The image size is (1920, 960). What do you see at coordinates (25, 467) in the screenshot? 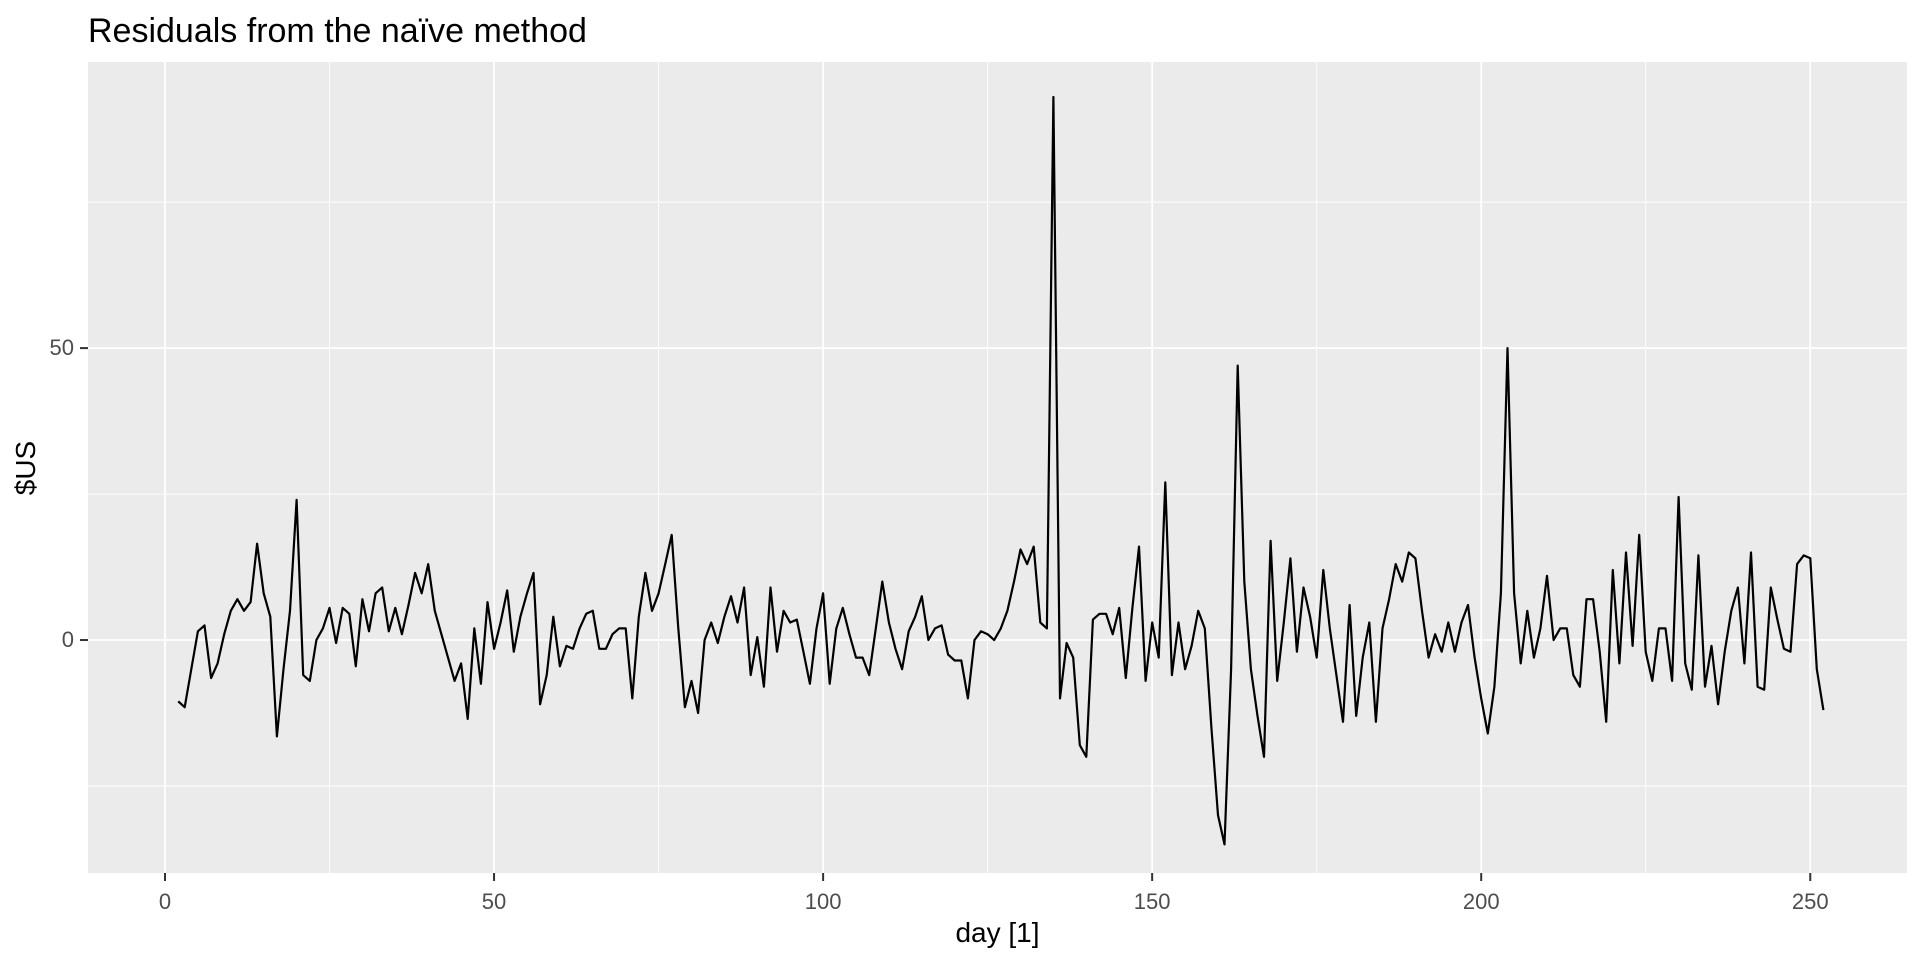
I see `y-axis-title: $US` at bounding box center [25, 467].